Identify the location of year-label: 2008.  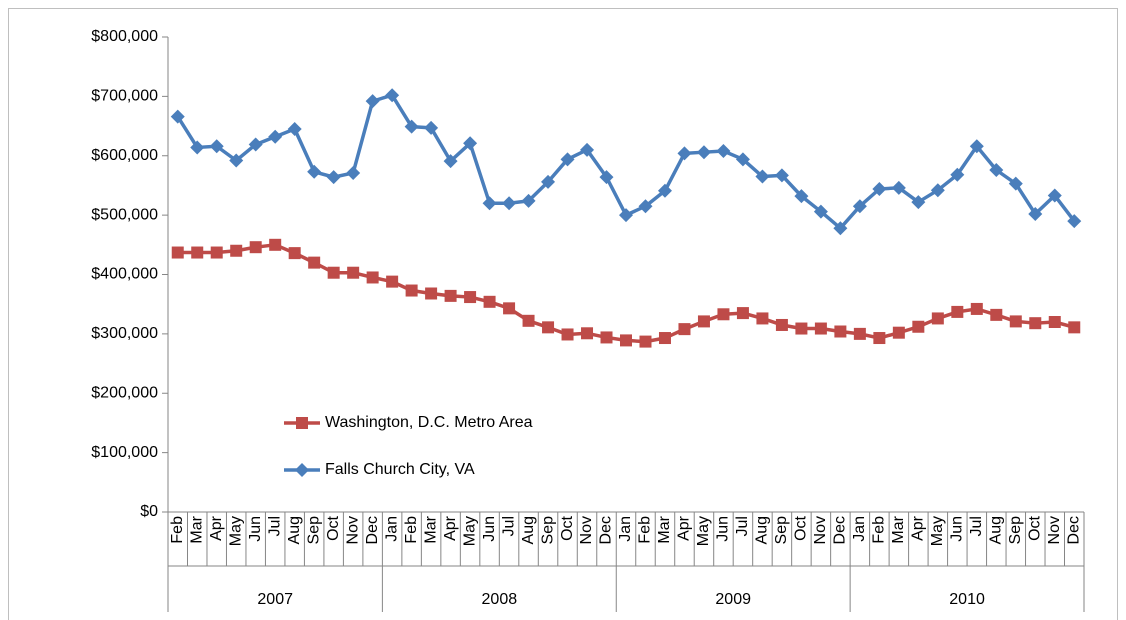
(500, 599).